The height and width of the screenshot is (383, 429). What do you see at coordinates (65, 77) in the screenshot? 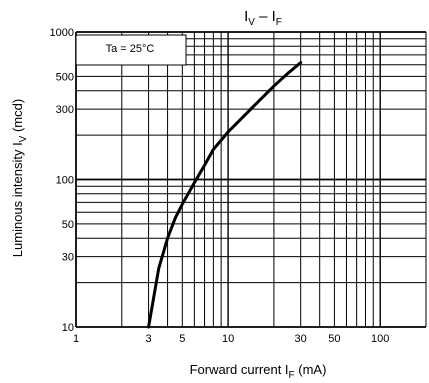
I see `y-tick-label: 500` at bounding box center [65, 77].